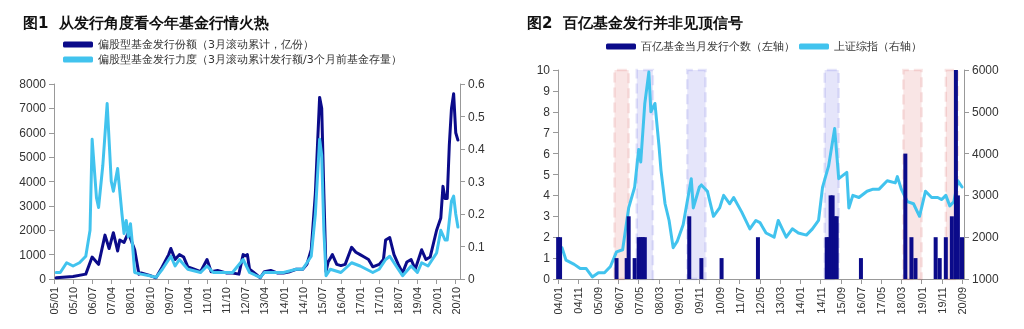 The height and width of the screenshot is (329, 1024). Describe the element at coordinates (638, 301) in the screenshot. I see `x-tick-label: 07/05` at that location.